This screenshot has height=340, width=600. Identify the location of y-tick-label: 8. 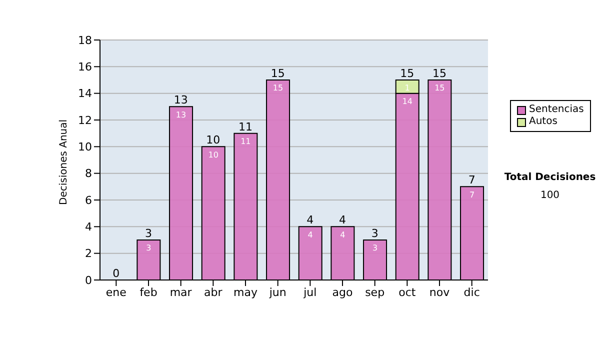
(88, 173).